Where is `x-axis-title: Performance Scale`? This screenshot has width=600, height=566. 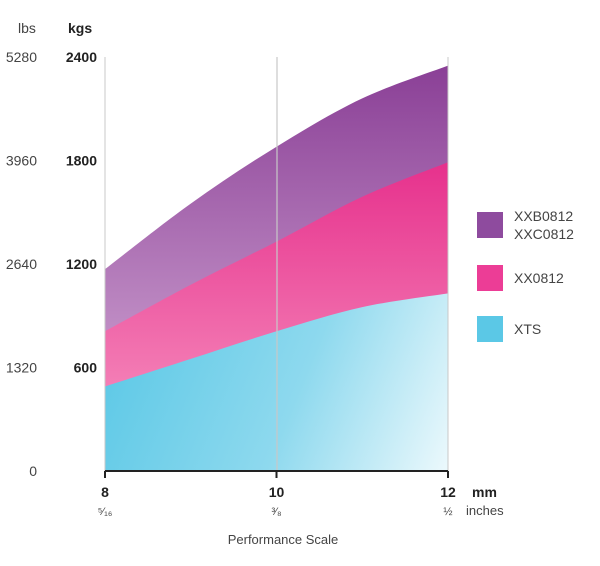
x-axis-title: Performance Scale is located at coordinates (283, 539).